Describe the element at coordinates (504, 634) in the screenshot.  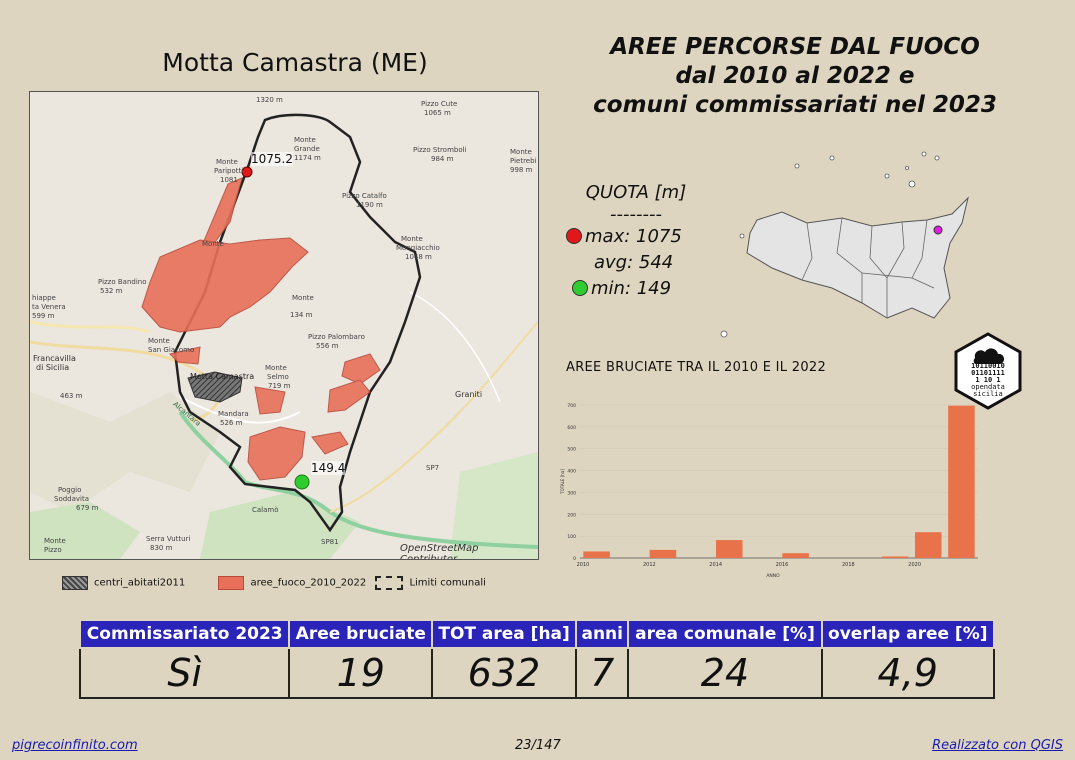
I see `table-header: TOT area [ha]` at that location.